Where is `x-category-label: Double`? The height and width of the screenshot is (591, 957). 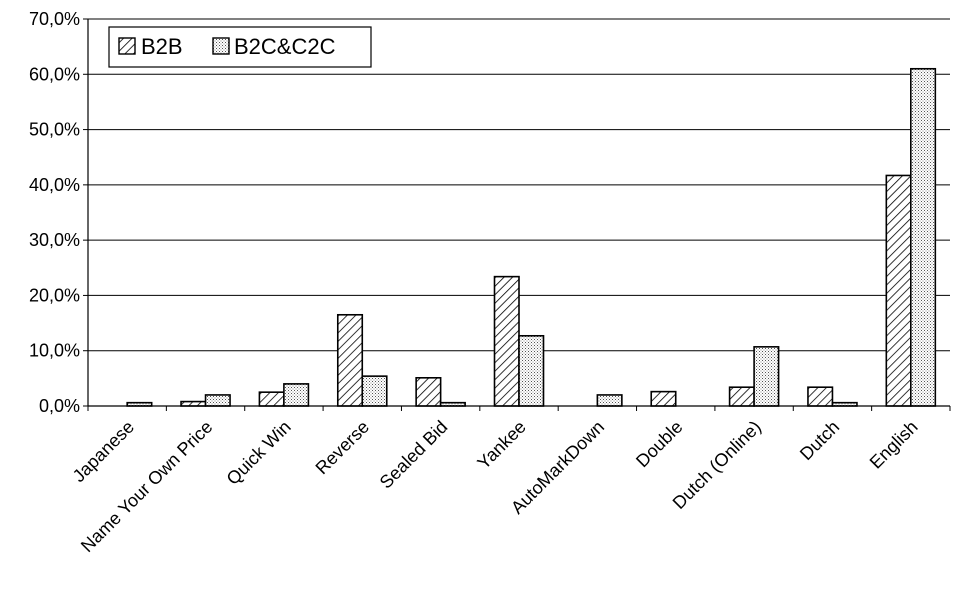 x-category-label: Double is located at coordinates (659, 444).